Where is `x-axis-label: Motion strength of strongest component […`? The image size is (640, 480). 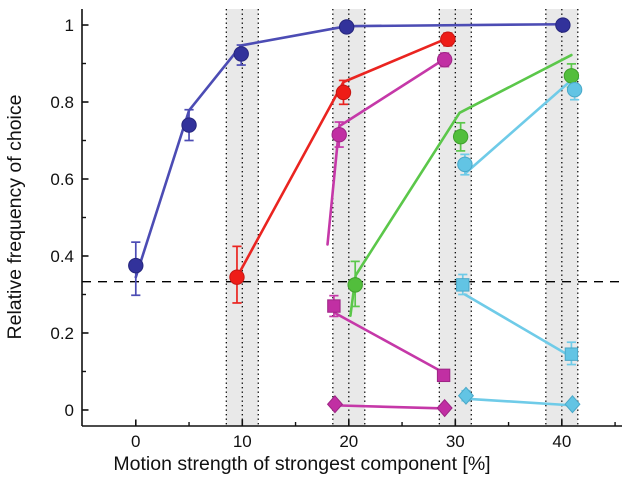 x-axis-label: Motion strength of strongest component [… is located at coordinates (301, 464).